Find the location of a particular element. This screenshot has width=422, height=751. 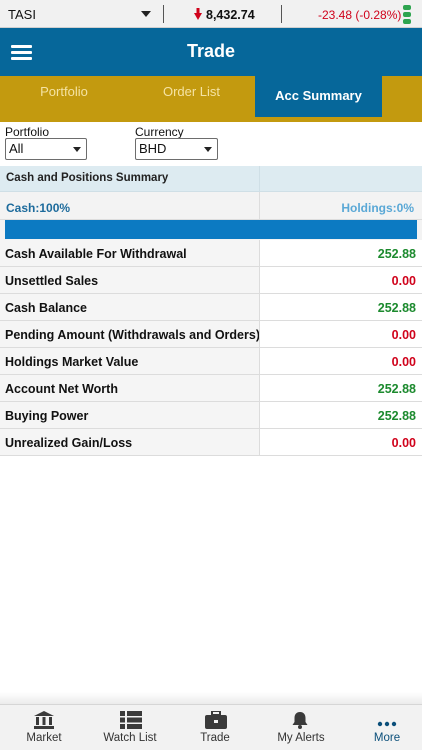

row-label: Unrealized Gain/Loss is located at coordinates (69, 443).